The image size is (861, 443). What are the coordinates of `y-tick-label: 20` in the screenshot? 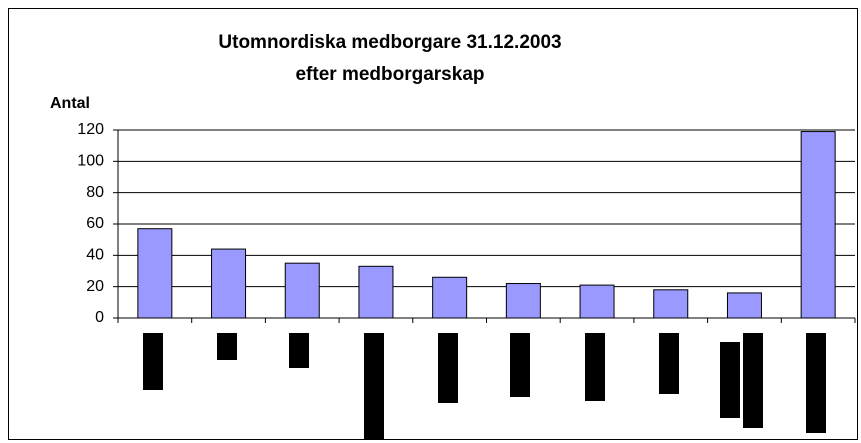 It's located at (95, 286).